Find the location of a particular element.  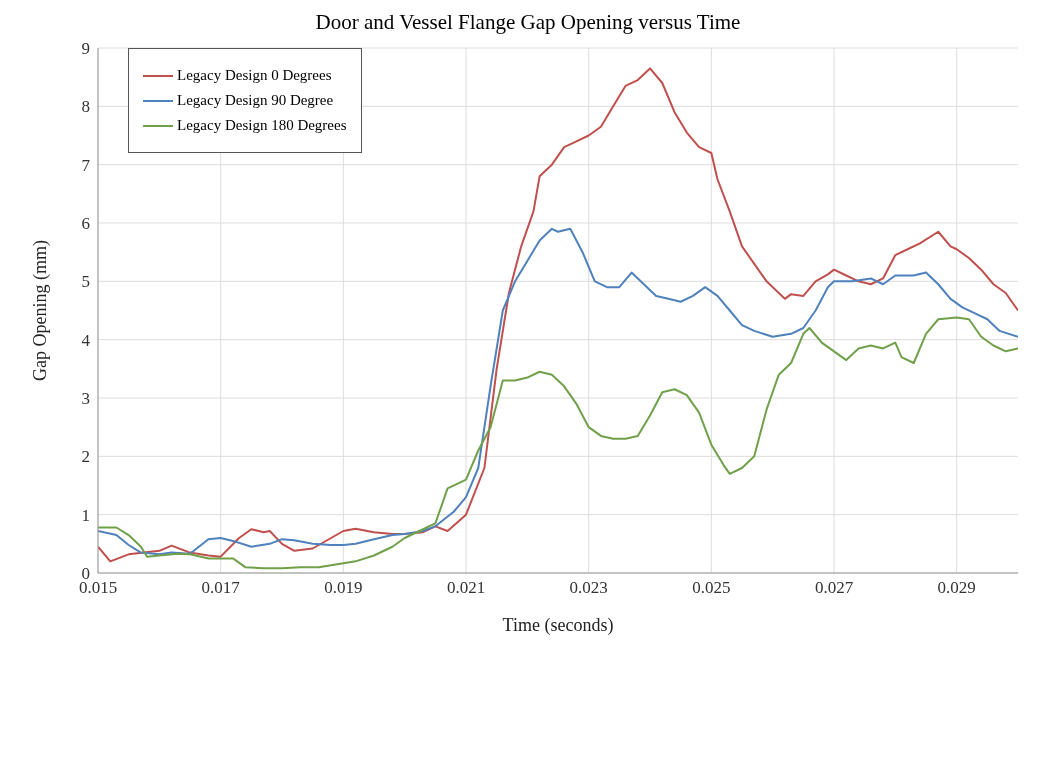

y-axis-title: Gap Opening (mm) is located at coordinates (41, 310).